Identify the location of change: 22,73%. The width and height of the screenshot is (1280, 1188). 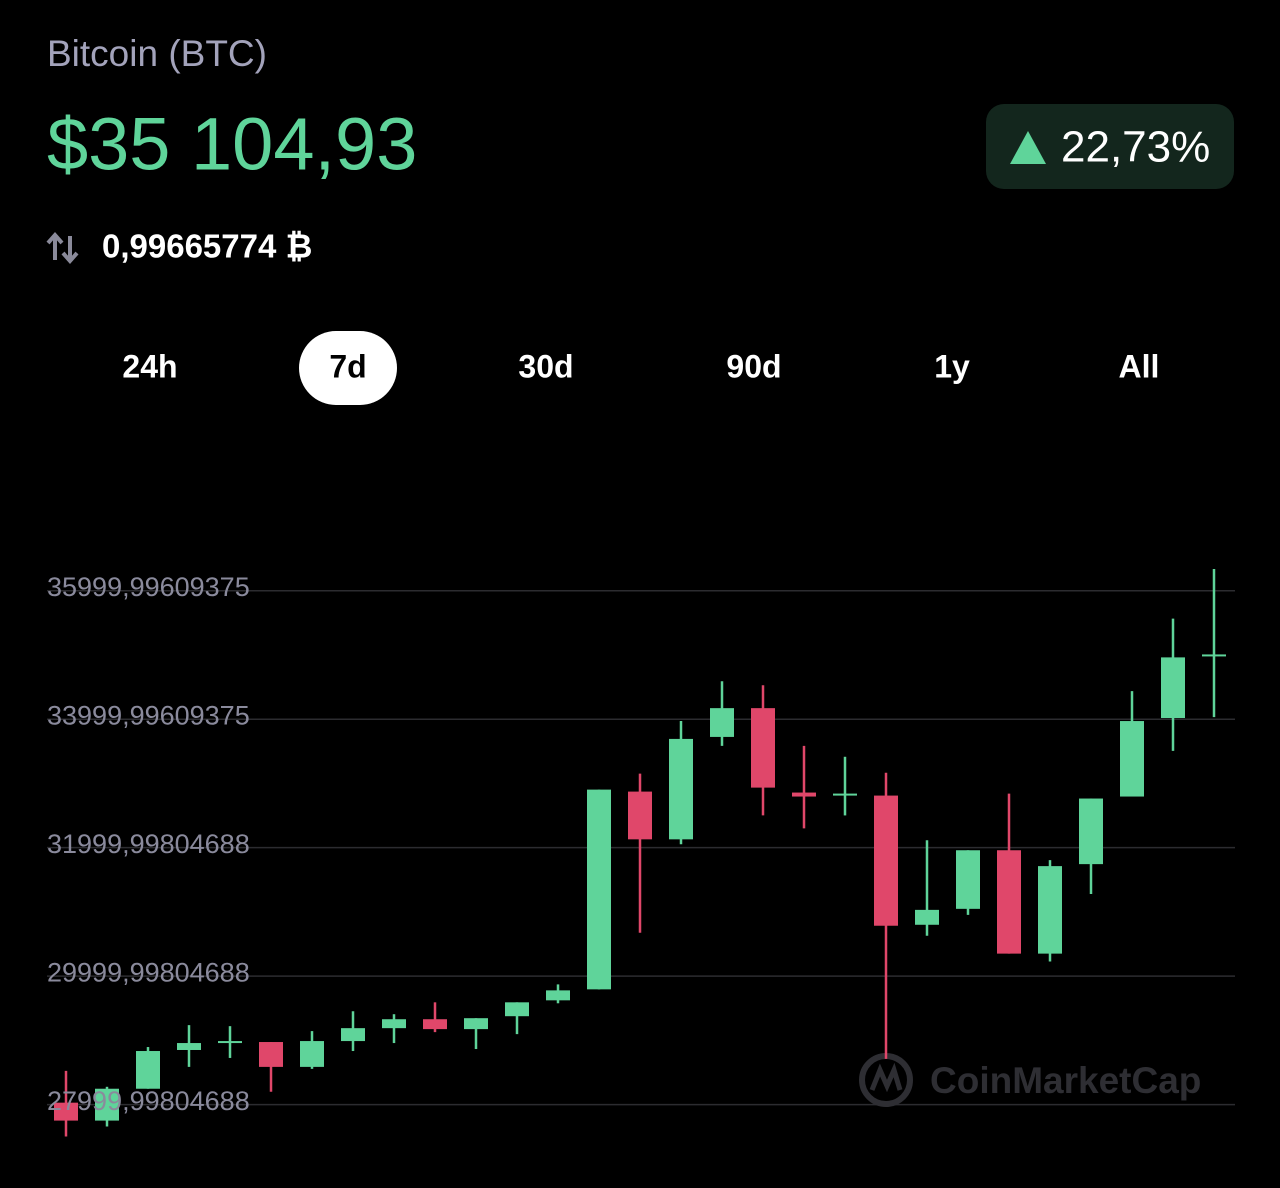
(1135, 147).